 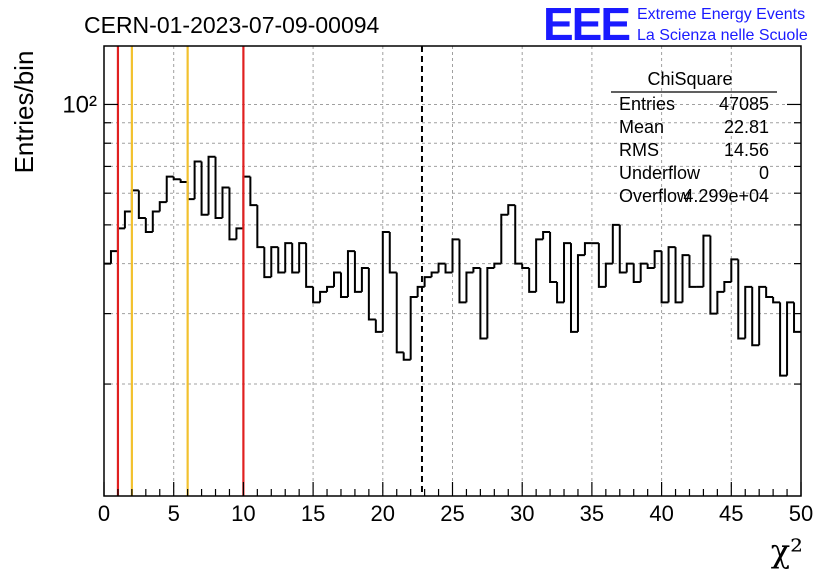 I want to click on stat-value-entries: 47085, so click(x=744, y=104).